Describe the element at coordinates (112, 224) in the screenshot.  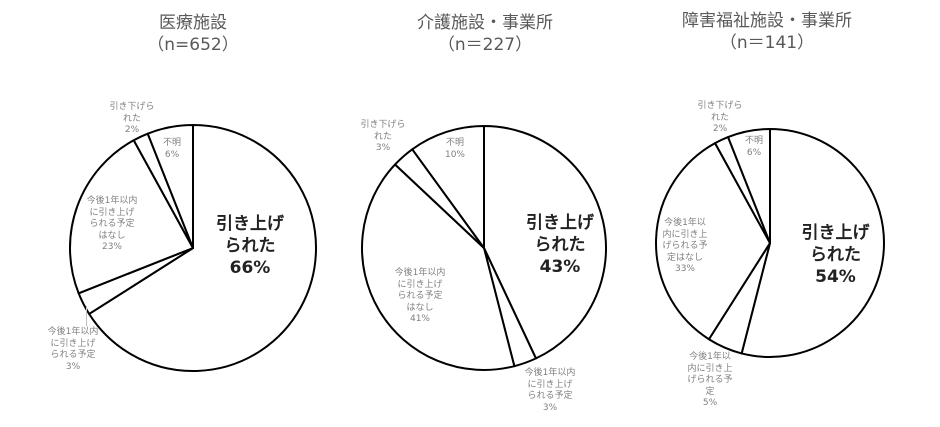
I see `slice-label-not-planned: 今後1年以内 に引き上げ られる予定 はなし 23%` at that location.